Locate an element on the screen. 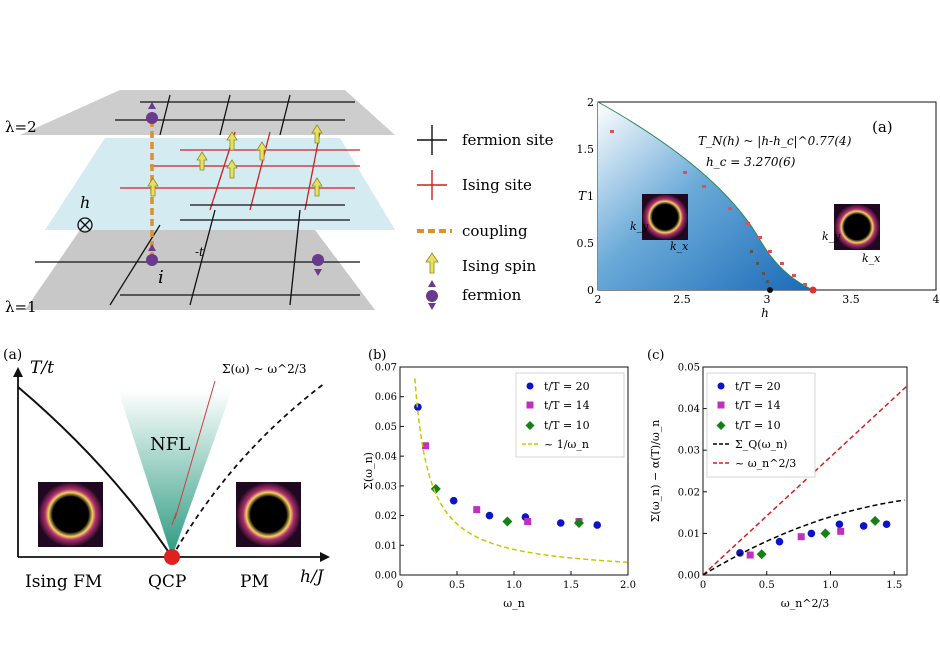 This screenshot has height=658, width=940. fm-boundary is located at coordinates (95, 472).